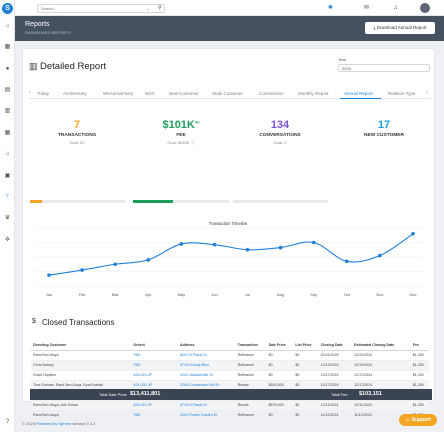 This screenshot has width=444, height=432. What do you see at coordinates (402, 93) in the screenshot?
I see `tab-relation-type: Relation Type` at bounding box center [402, 93].